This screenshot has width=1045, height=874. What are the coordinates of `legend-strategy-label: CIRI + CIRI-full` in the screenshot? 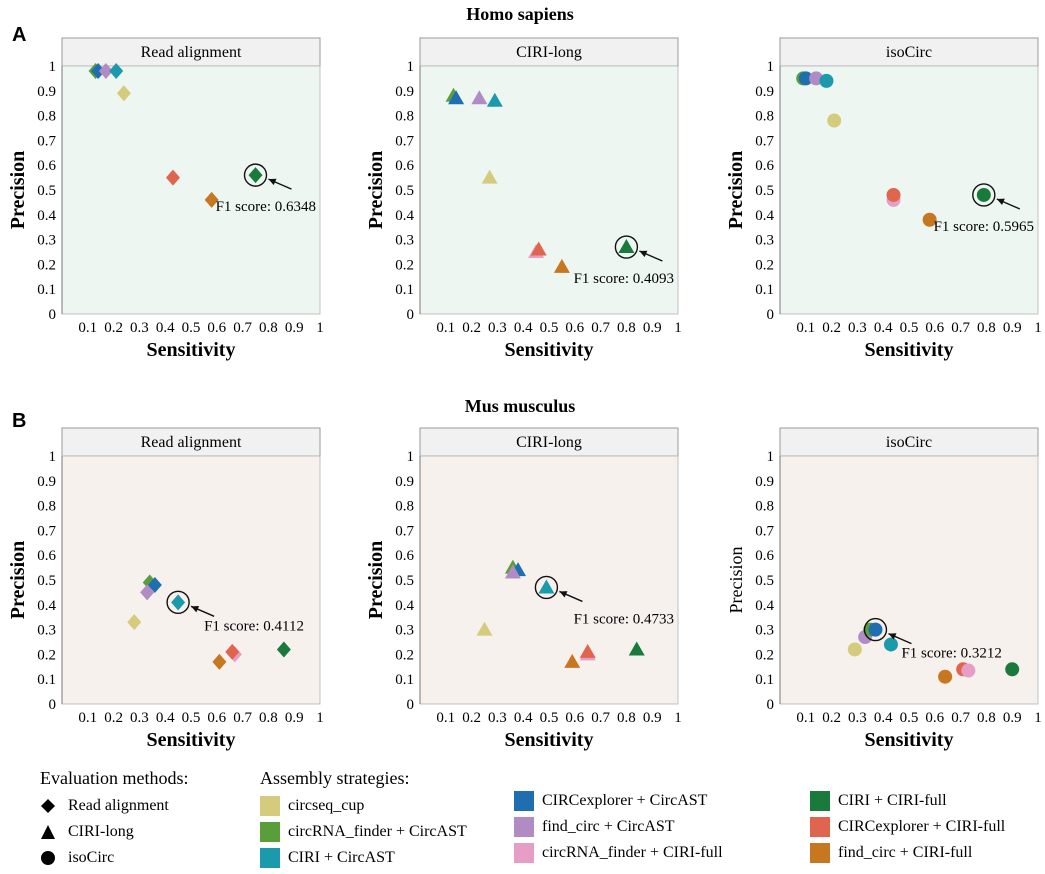 It's located at (892, 800).